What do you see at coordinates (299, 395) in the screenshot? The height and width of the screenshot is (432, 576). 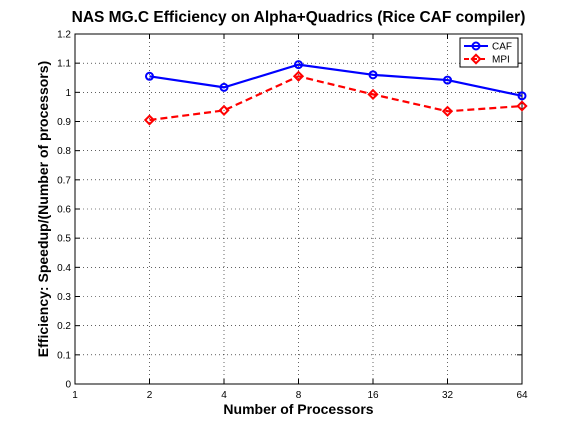 I see `x-tick-label: 8` at bounding box center [299, 395].